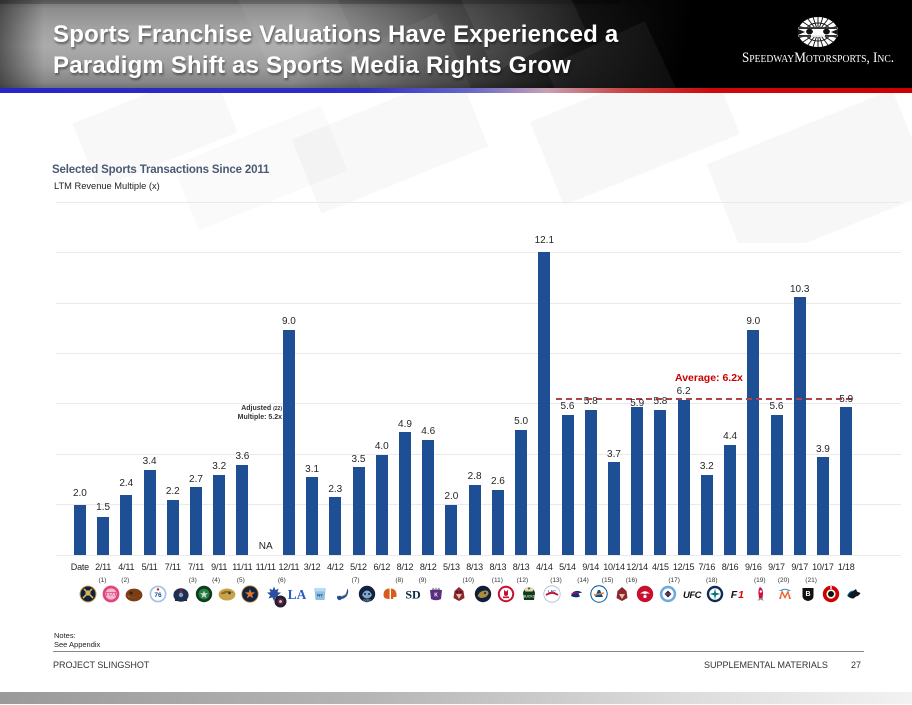 The height and width of the screenshot is (705, 912). Describe the element at coordinates (553, 592) in the screenshot. I see `svg-text: LAC` at that location.